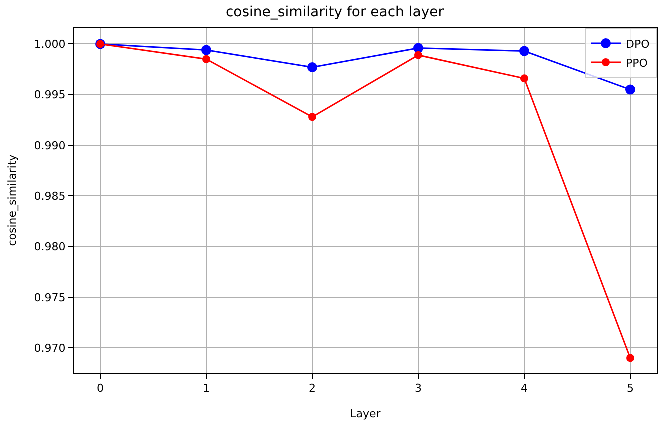  What do you see at coordinates (418, 389) in the screenshot?
I see `x-tick-label: 3` at bounding box center [418, 389].